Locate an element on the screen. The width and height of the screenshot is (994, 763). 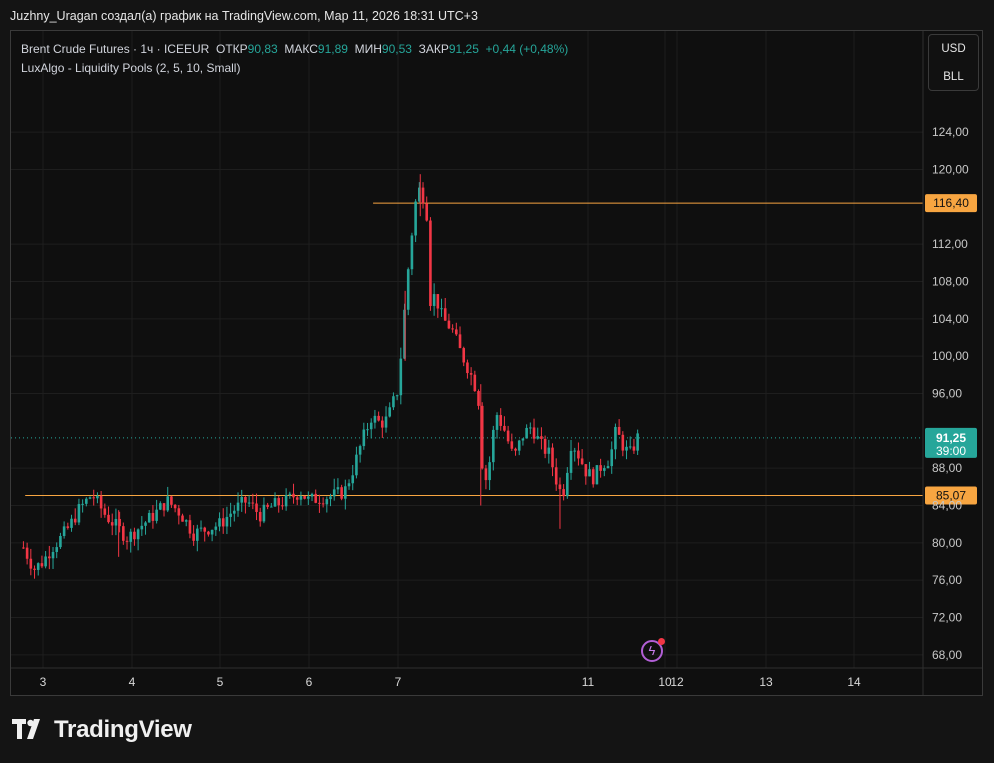
tradingview-logo-icon is located at coordinates (26, 729).